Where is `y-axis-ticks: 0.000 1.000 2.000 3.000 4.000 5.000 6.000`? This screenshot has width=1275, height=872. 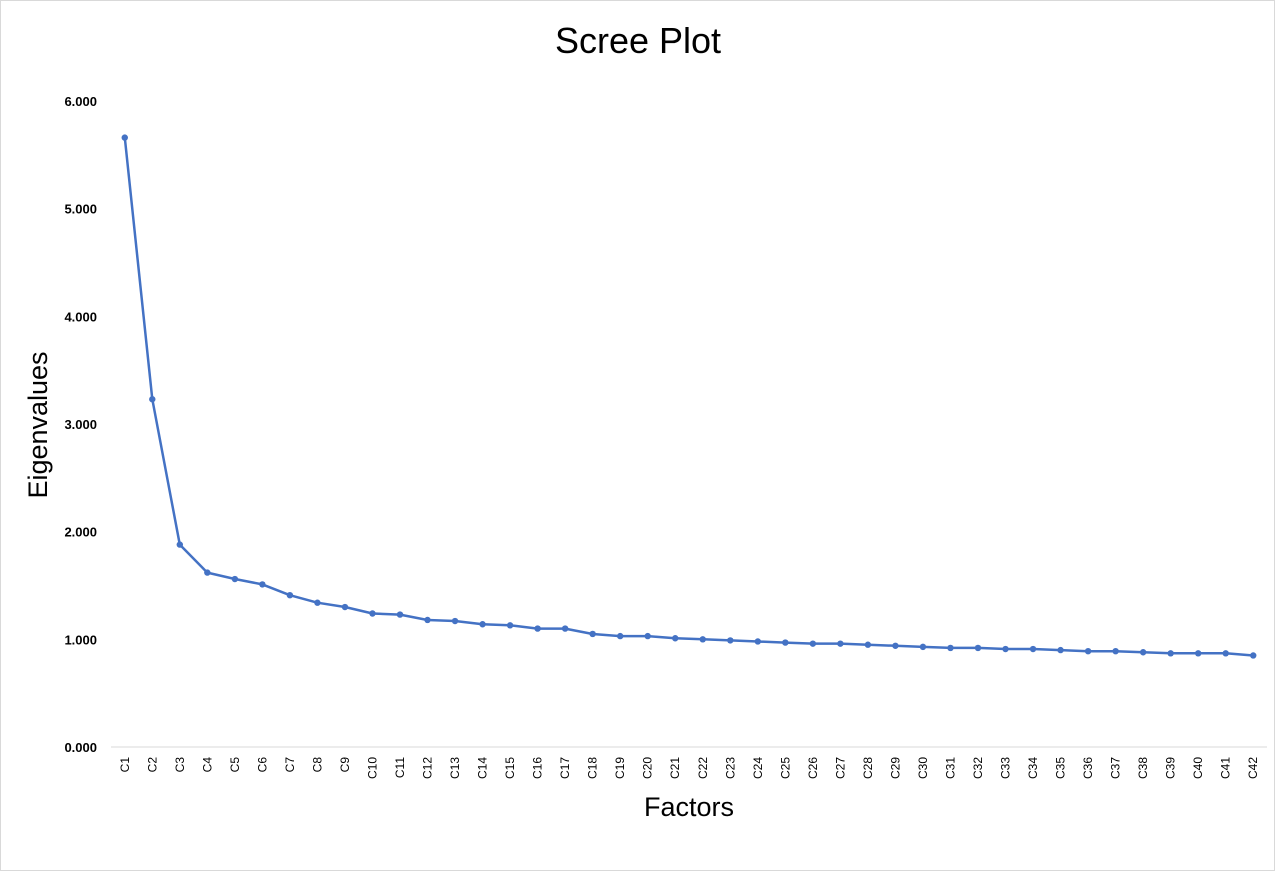 y-axis-ticks: 0.000 1.000 2.000 3.000 4.000 5.000 6.000 is located at coordinates (80, 424).